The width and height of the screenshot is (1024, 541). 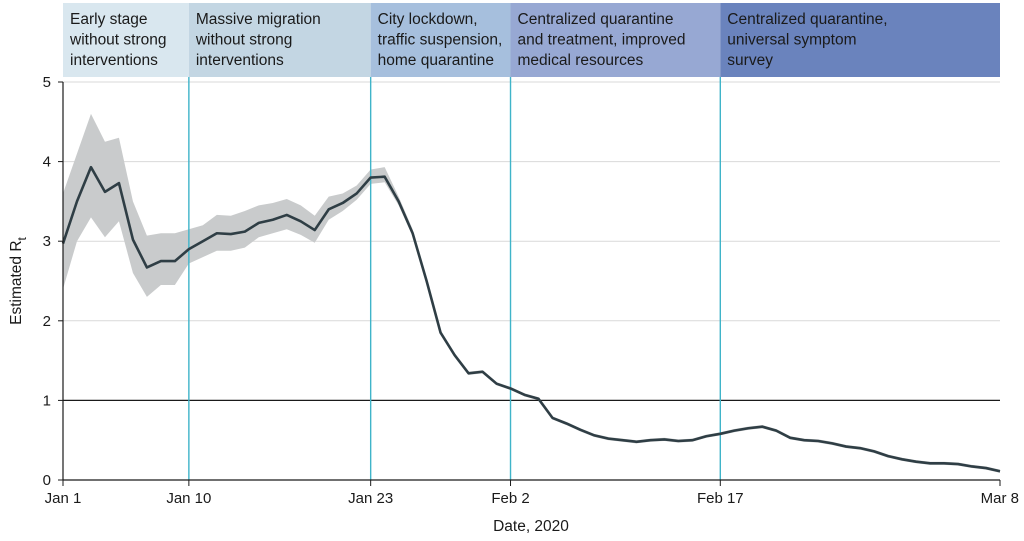 What do you see at coordinates (531, 526) in the screenshot?
I see `x-axis-title: Date, 2020` at bounding box center [531, 526].